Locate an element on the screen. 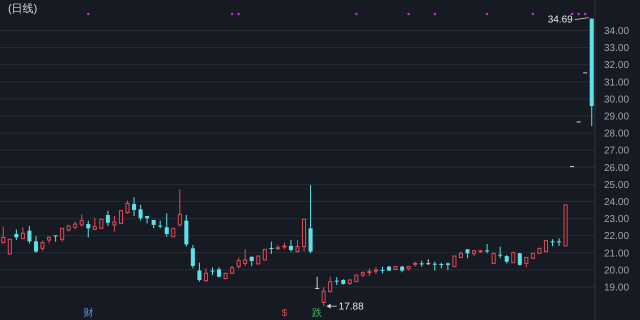 The height and width of the screenshot is (320, 640). y-tick-label: 34.00 is located at coordinates (617, 31).